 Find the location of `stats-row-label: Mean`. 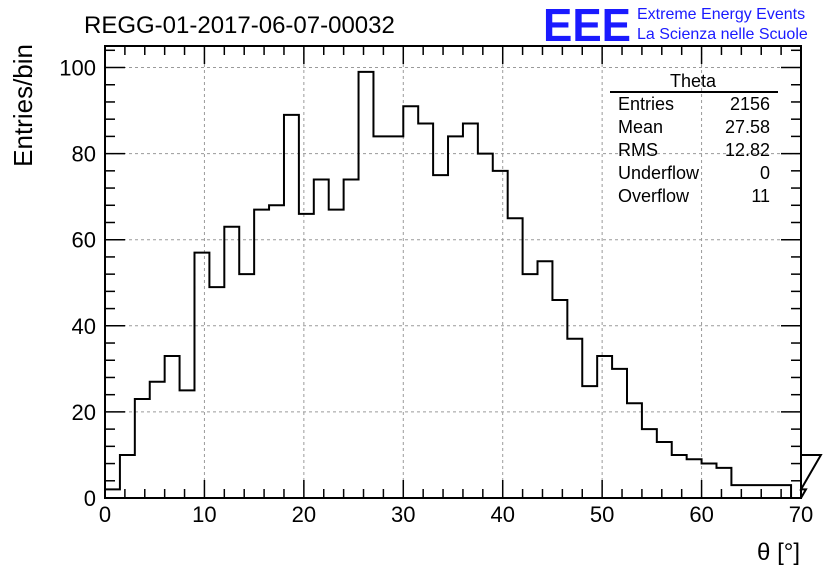

stats-row-label: Mean is located at coordinates (640, 127).